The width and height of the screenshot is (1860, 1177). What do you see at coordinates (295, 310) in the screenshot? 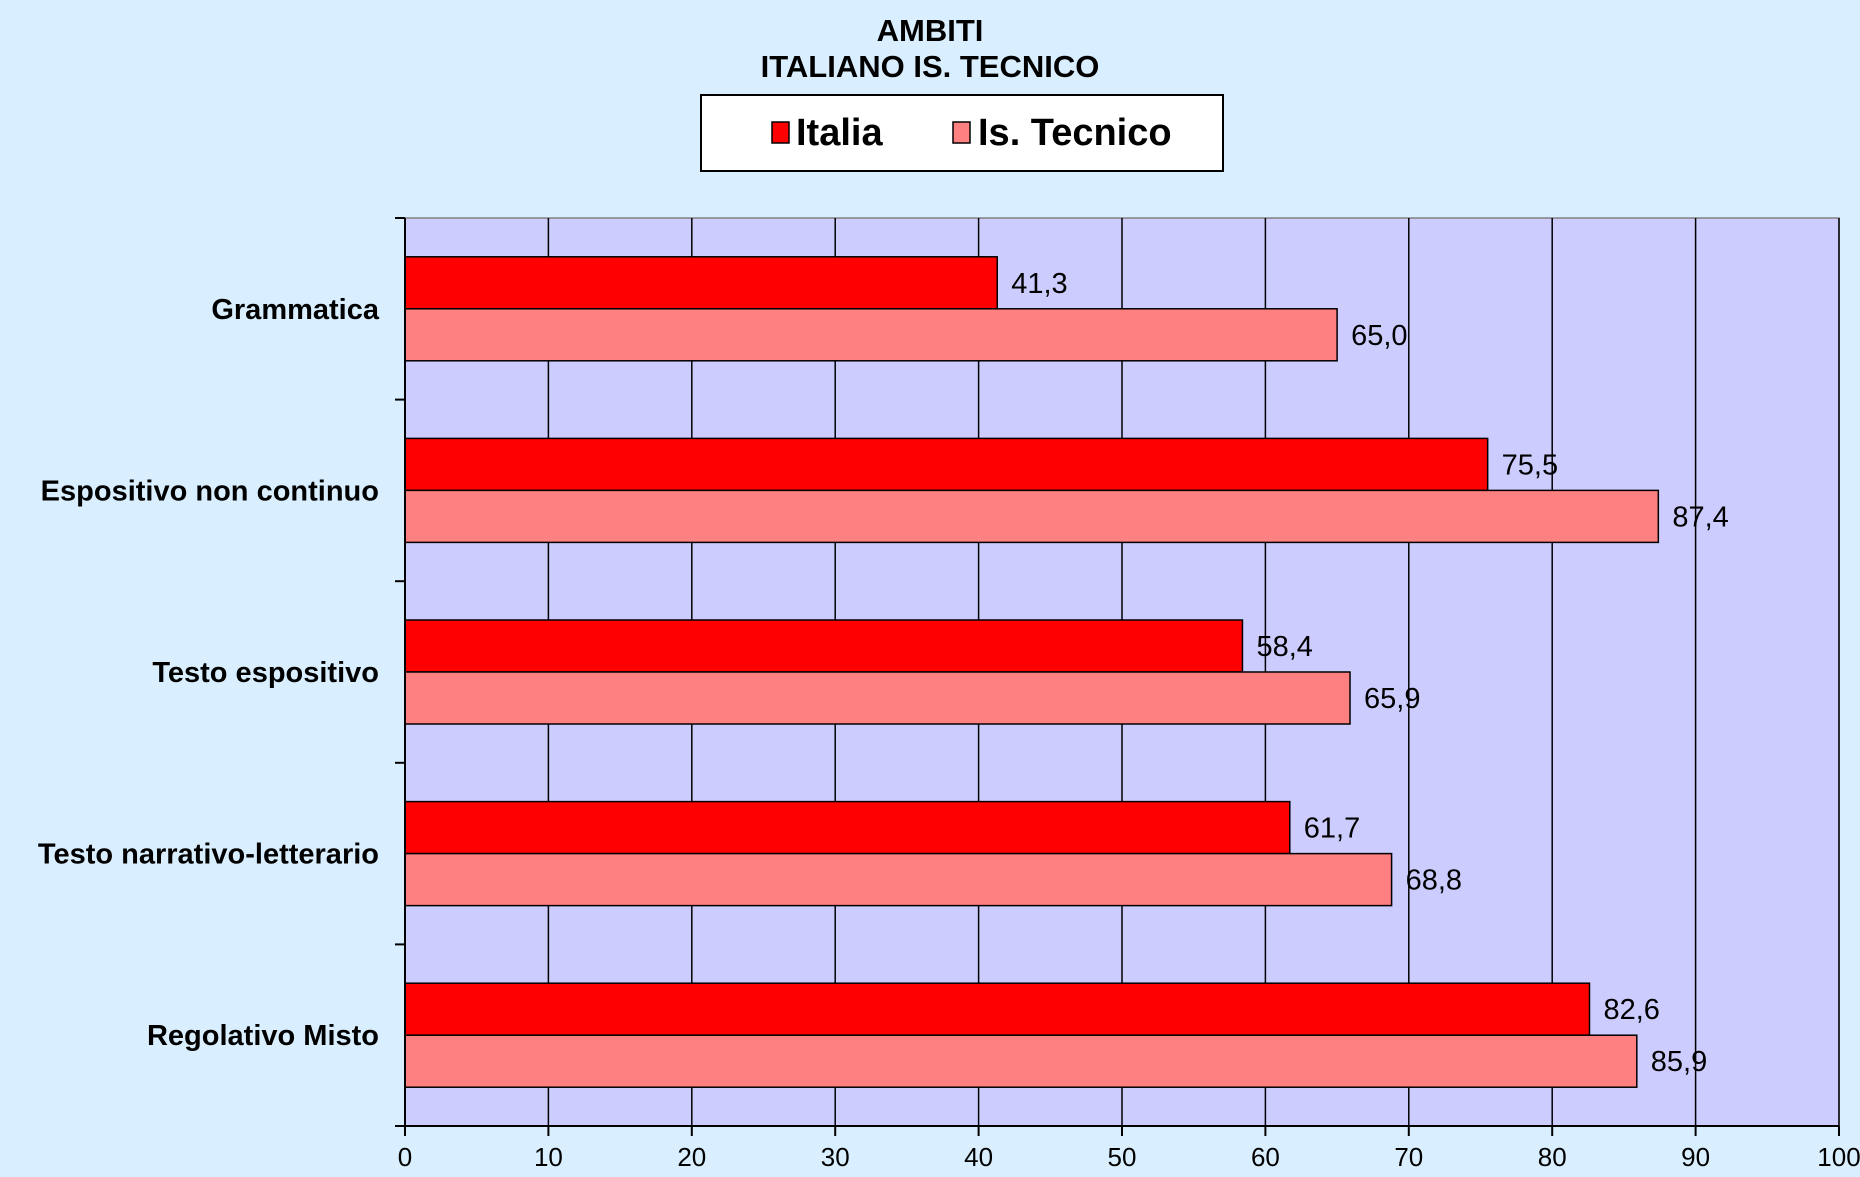
I see `category-label-0: Grammatica` at bounding box center [295, 310].